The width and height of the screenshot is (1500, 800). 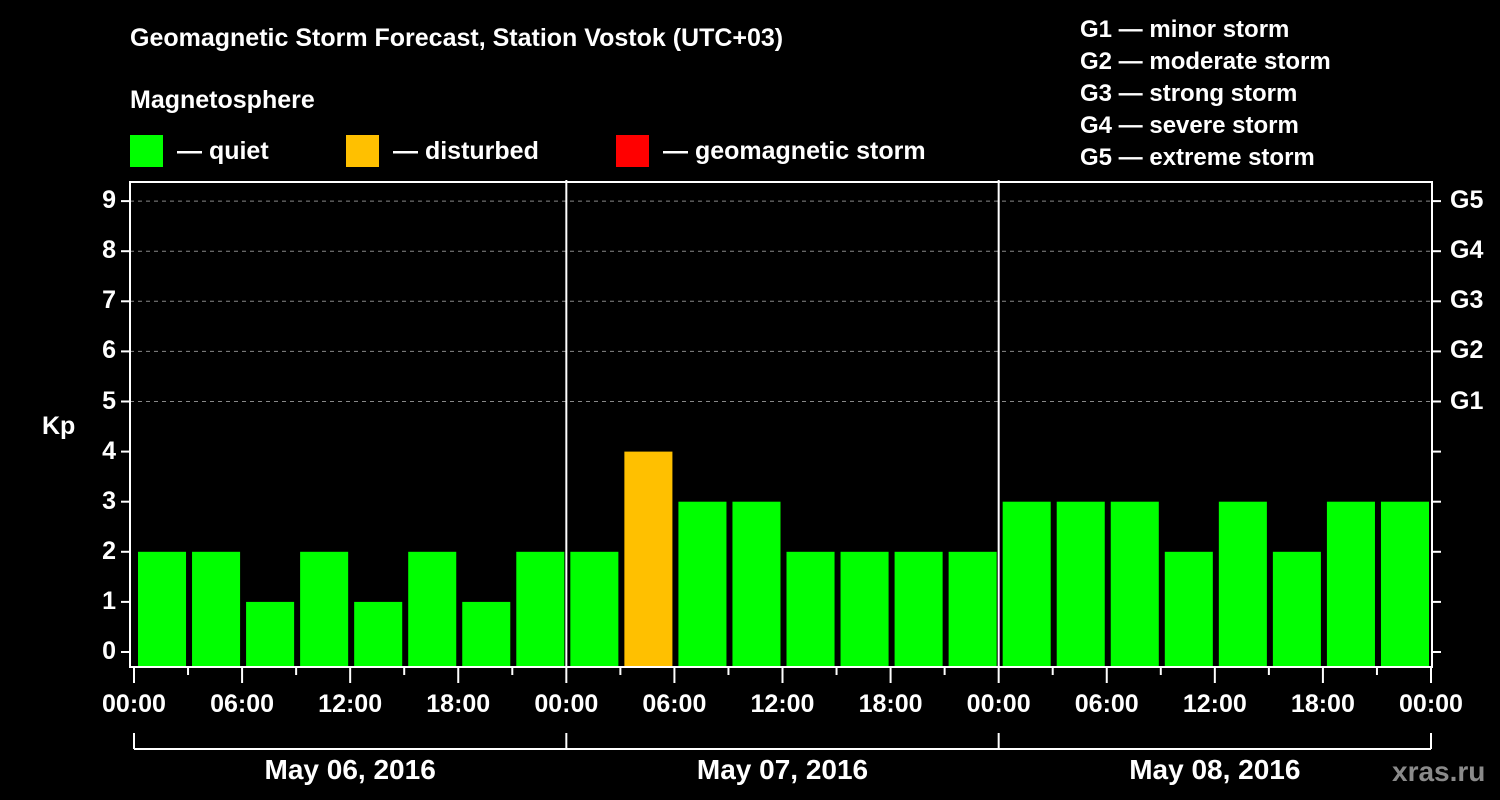 What do you see at coordinates (1467, 300) in the screenshot?
I see `g-tick-label: G3` at bounding box center [1467, 300].